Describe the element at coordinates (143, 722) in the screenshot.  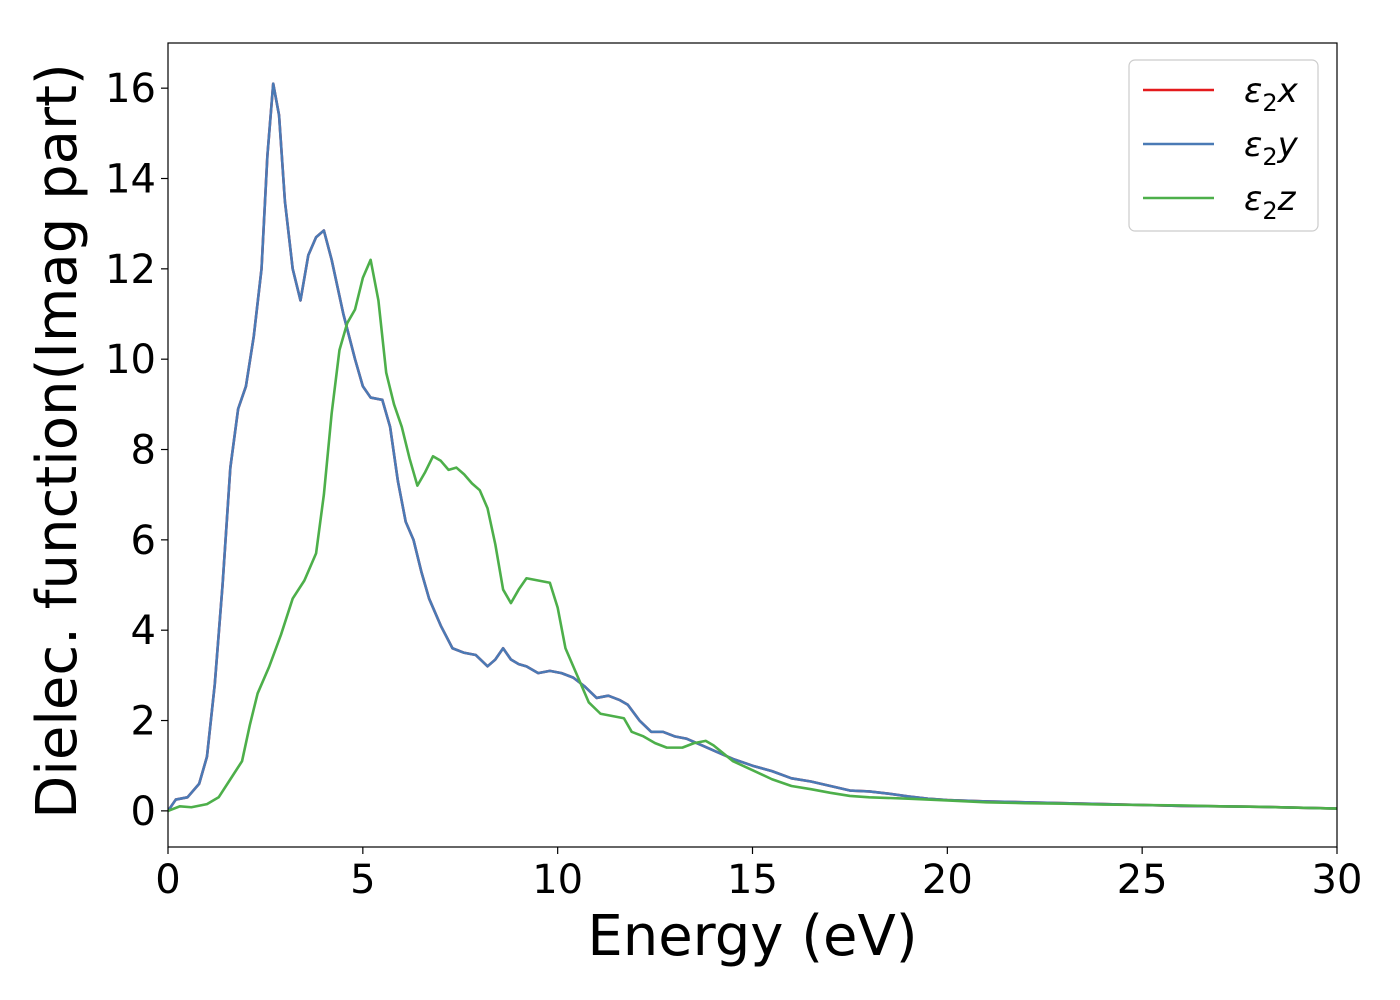
I see `y-tick-label: 2` at that location.